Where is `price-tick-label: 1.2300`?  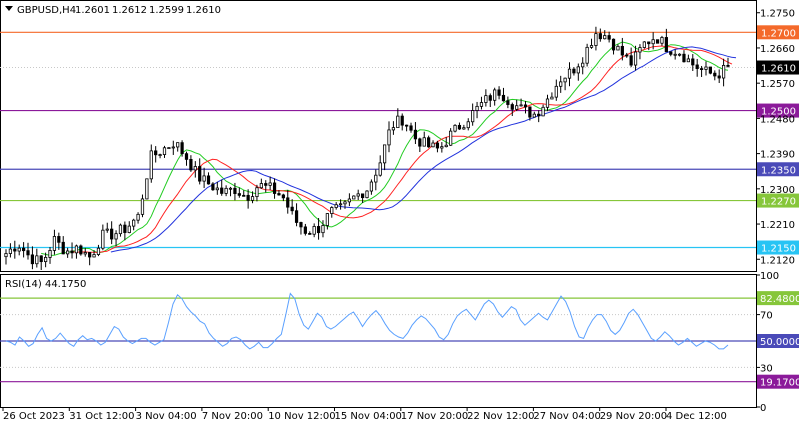 price-tick-label: 1.2300 is located at coordinates (777, 190).